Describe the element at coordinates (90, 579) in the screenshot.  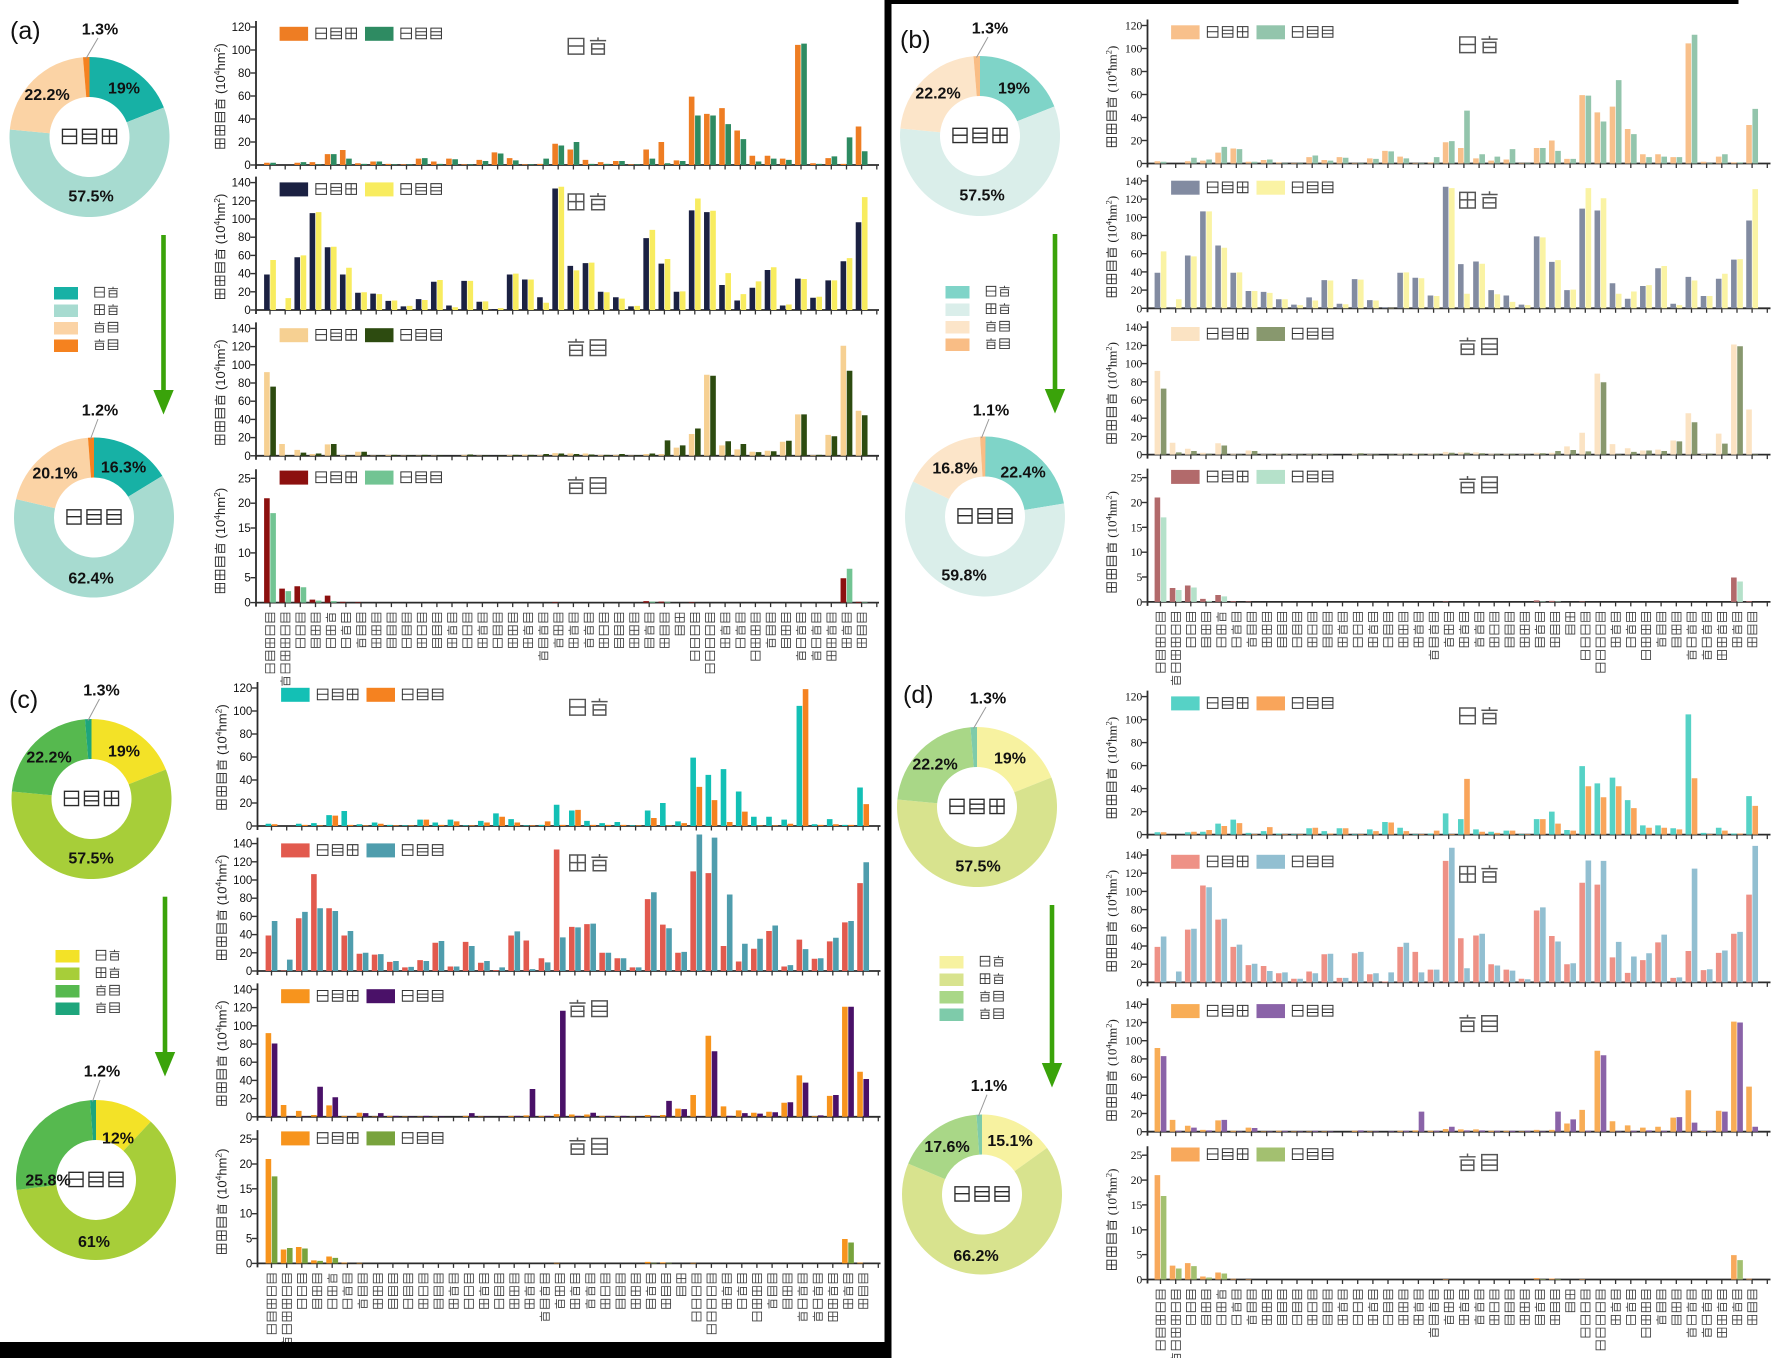
I see `svg-text: 62.4%` at that location.